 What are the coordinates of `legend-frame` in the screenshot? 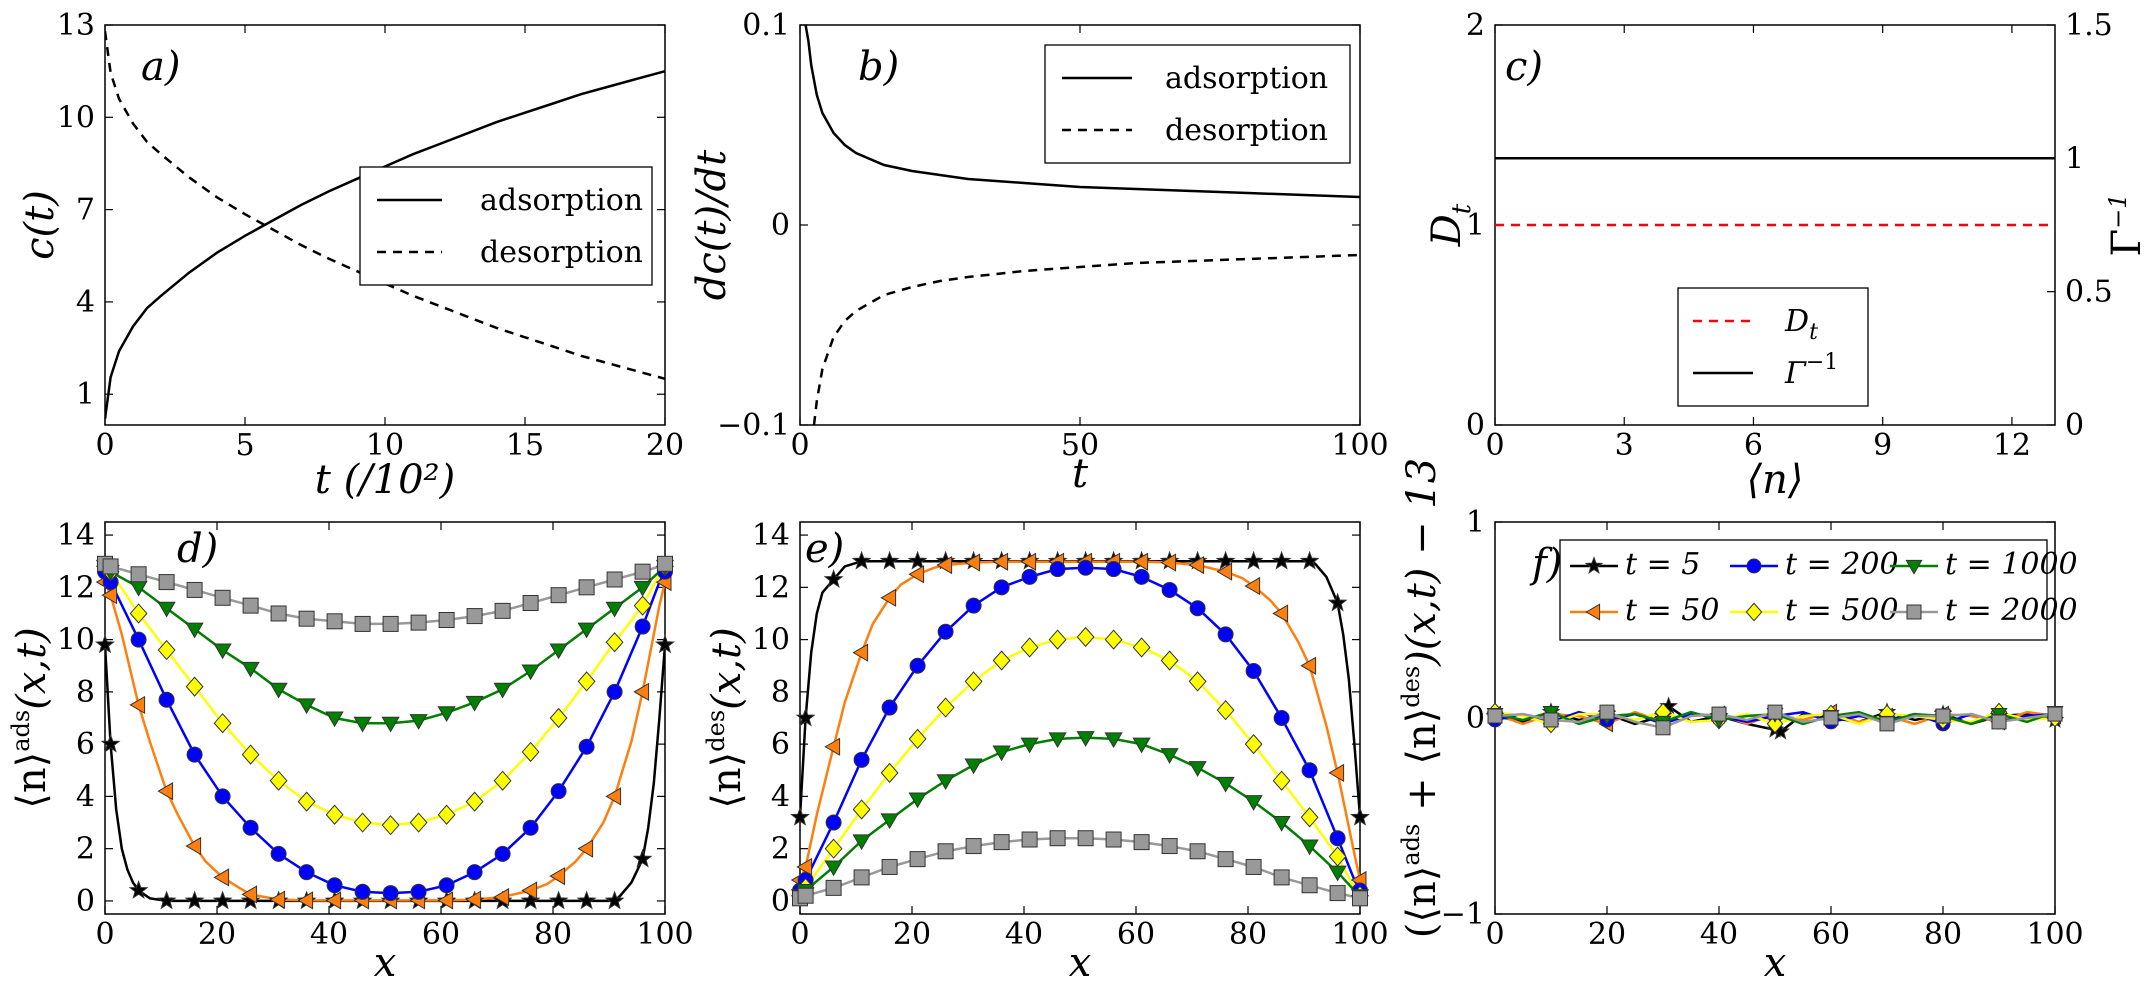 It's located at (1197, 104).